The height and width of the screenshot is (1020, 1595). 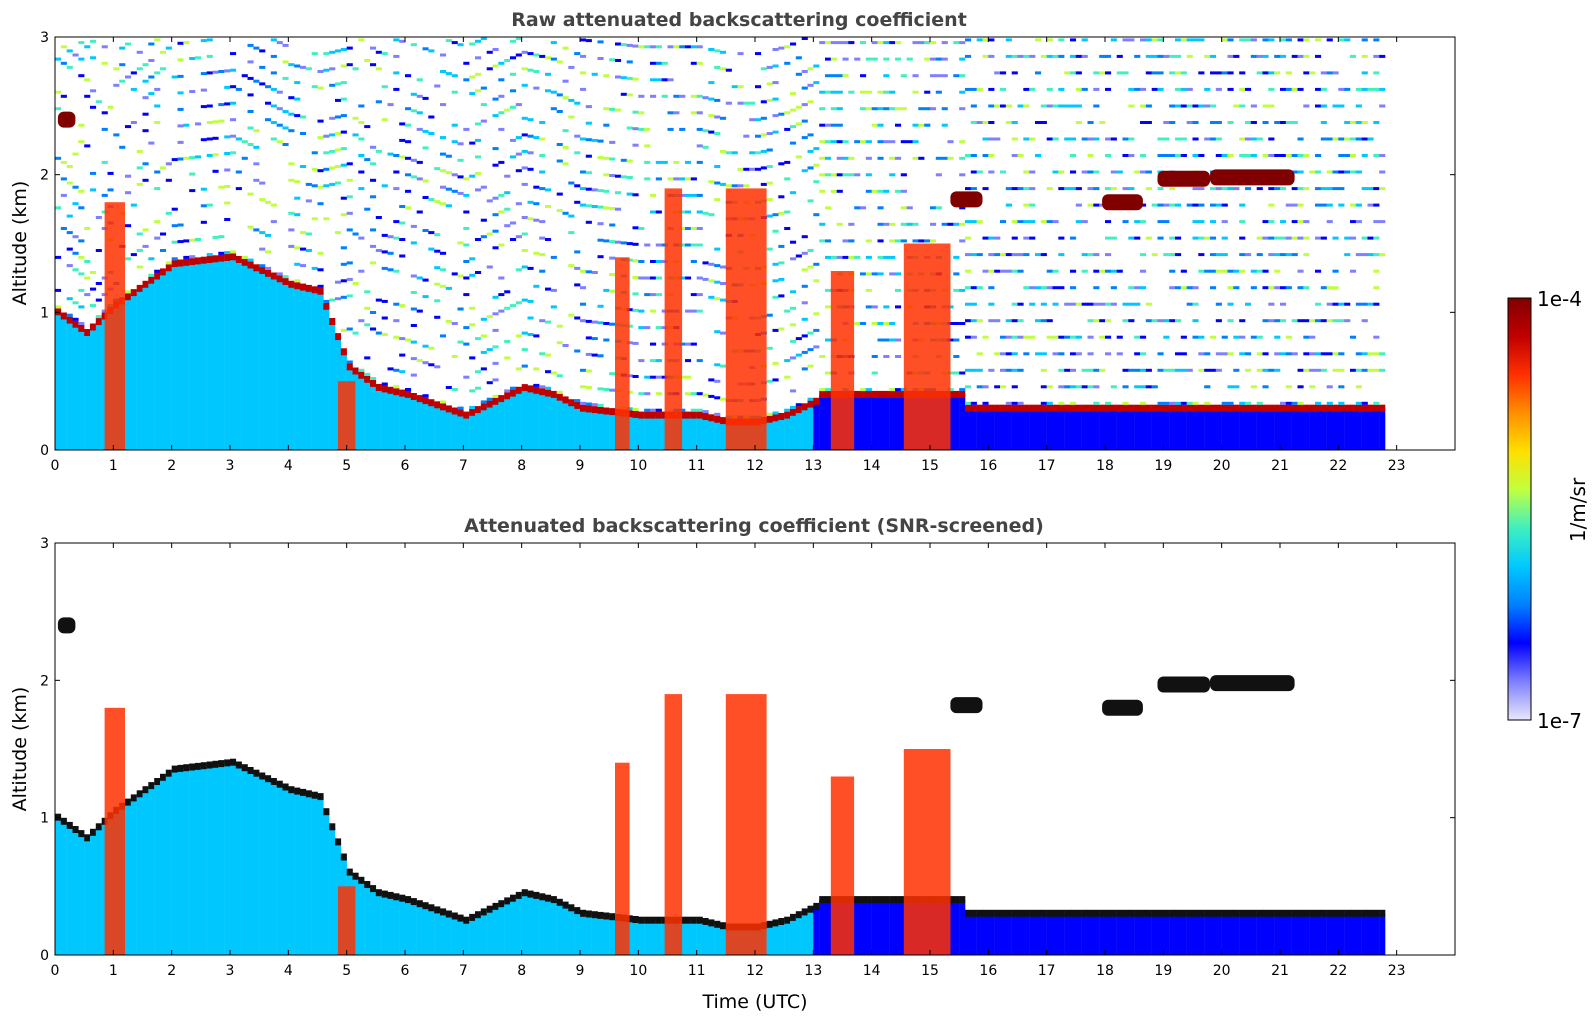 What do you see at coordinates (346, 466) in the screenshot?
I see `x-tick-label: 5` at bounding box center [346, 466].